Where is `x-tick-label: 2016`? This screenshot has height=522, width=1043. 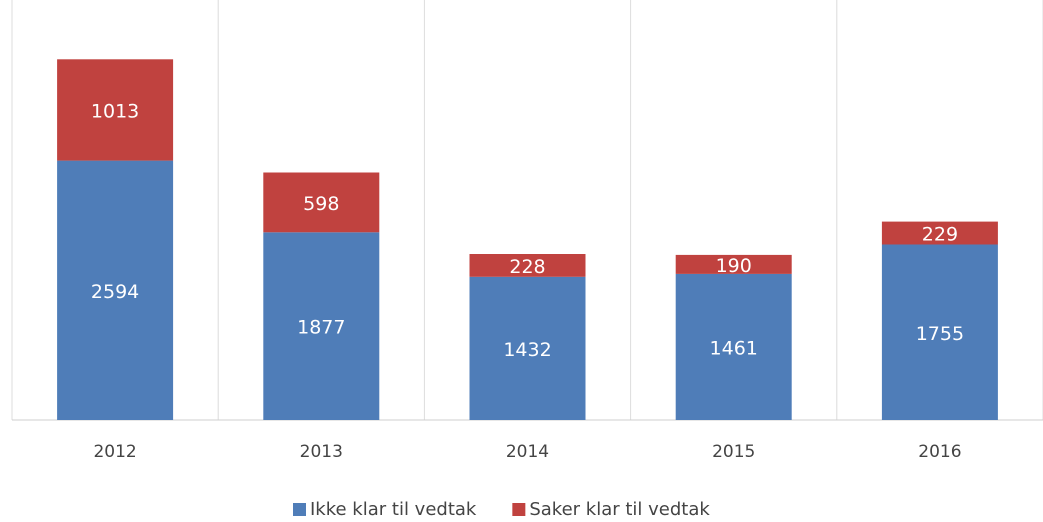
x-tick-label: 2016 is located at coordinates (939, 452).